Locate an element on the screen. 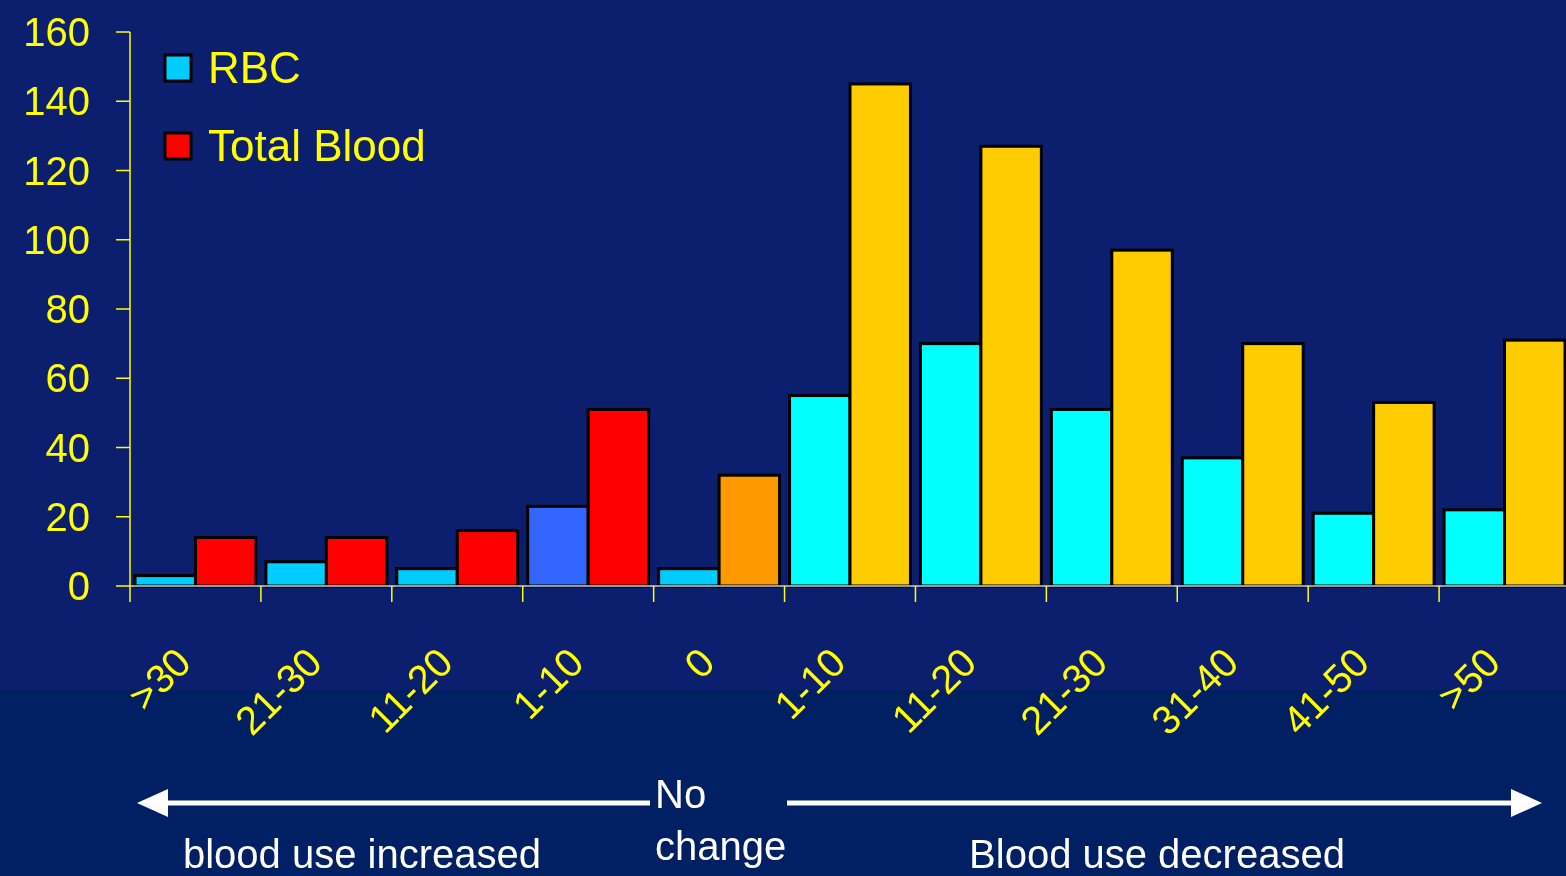 The image size is (1566, 876). text: No change is located at coordinates (721, 820).